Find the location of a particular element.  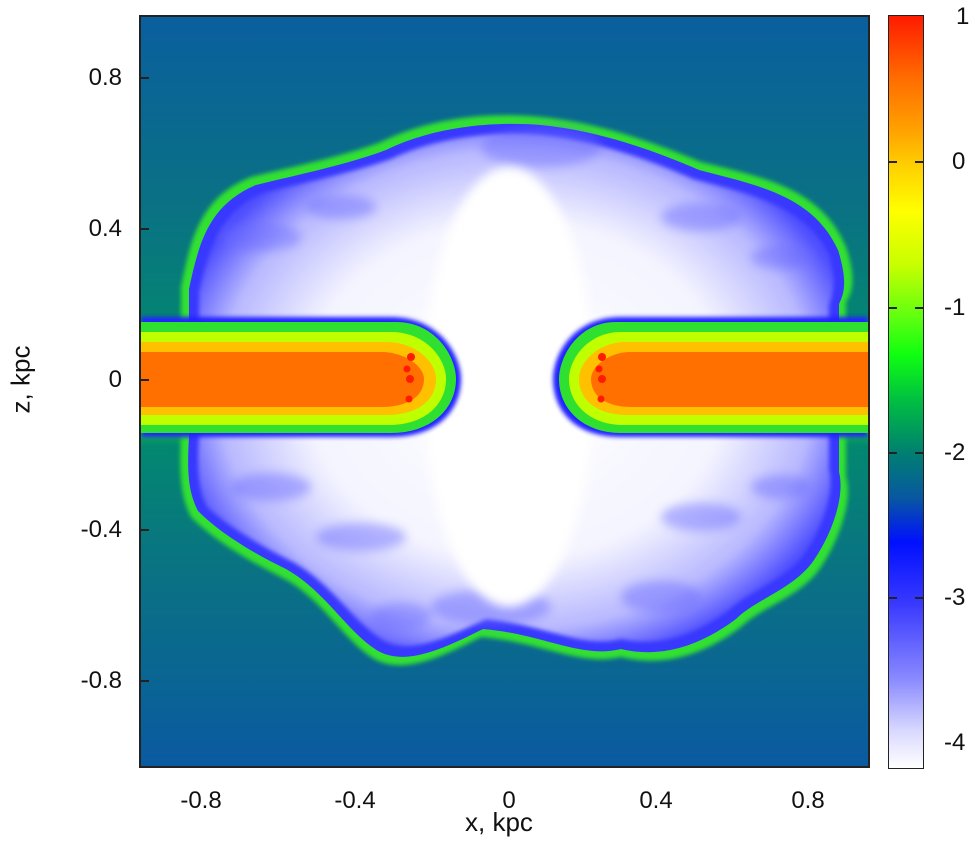

x-tick-label: 0.8 is located at coordinates (808, 800).